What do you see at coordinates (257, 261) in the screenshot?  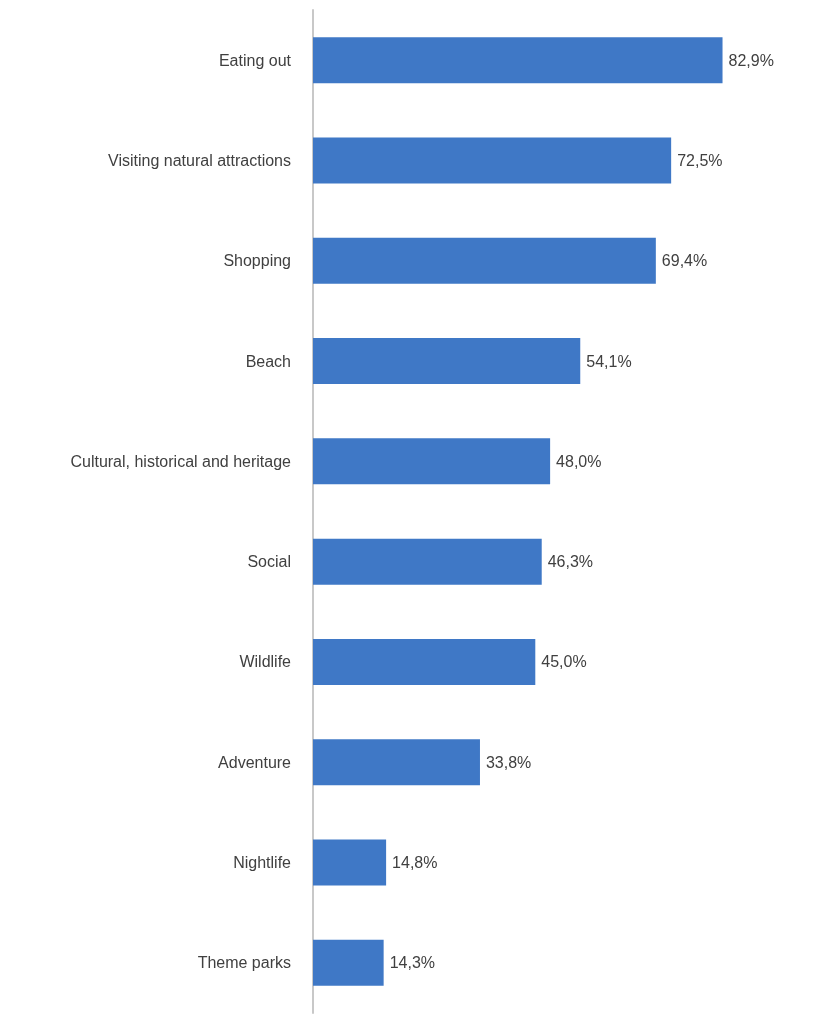 I see `y-tick-label: Shopping` at bounding box center [257, 261].